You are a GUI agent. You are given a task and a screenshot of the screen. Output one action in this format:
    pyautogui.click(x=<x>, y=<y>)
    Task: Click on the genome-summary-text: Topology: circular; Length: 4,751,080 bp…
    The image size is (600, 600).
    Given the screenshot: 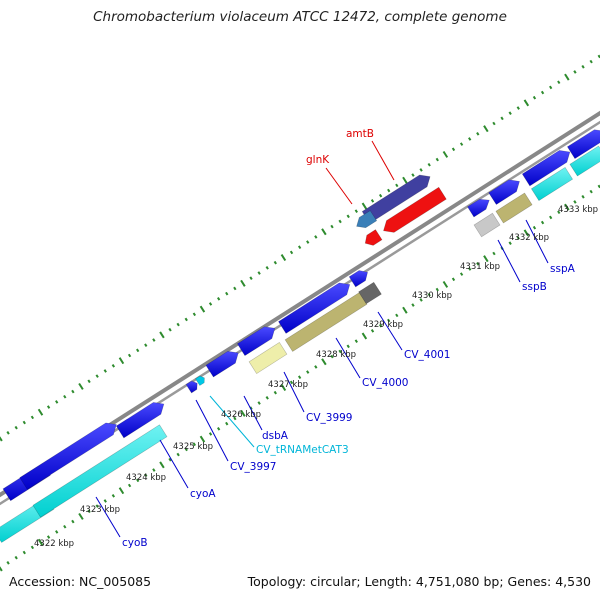 What is the action you would take?
    pyautogui.click(x=419, y=581)
    